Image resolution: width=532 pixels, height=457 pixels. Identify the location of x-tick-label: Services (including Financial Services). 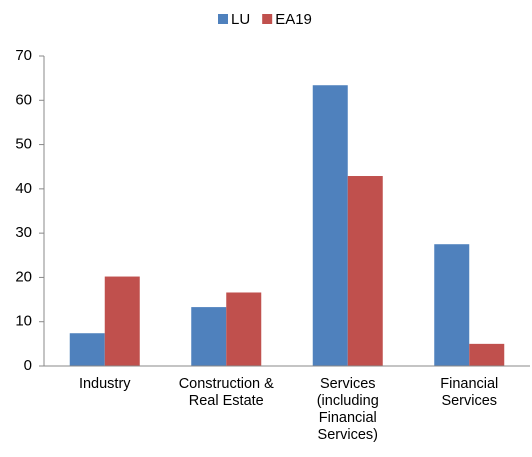
(347, 409).